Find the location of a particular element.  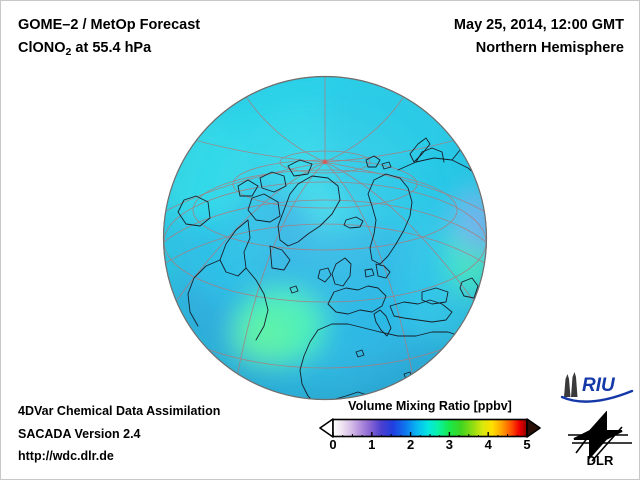

colorbar-ticks is located at coordinates (430, 434).